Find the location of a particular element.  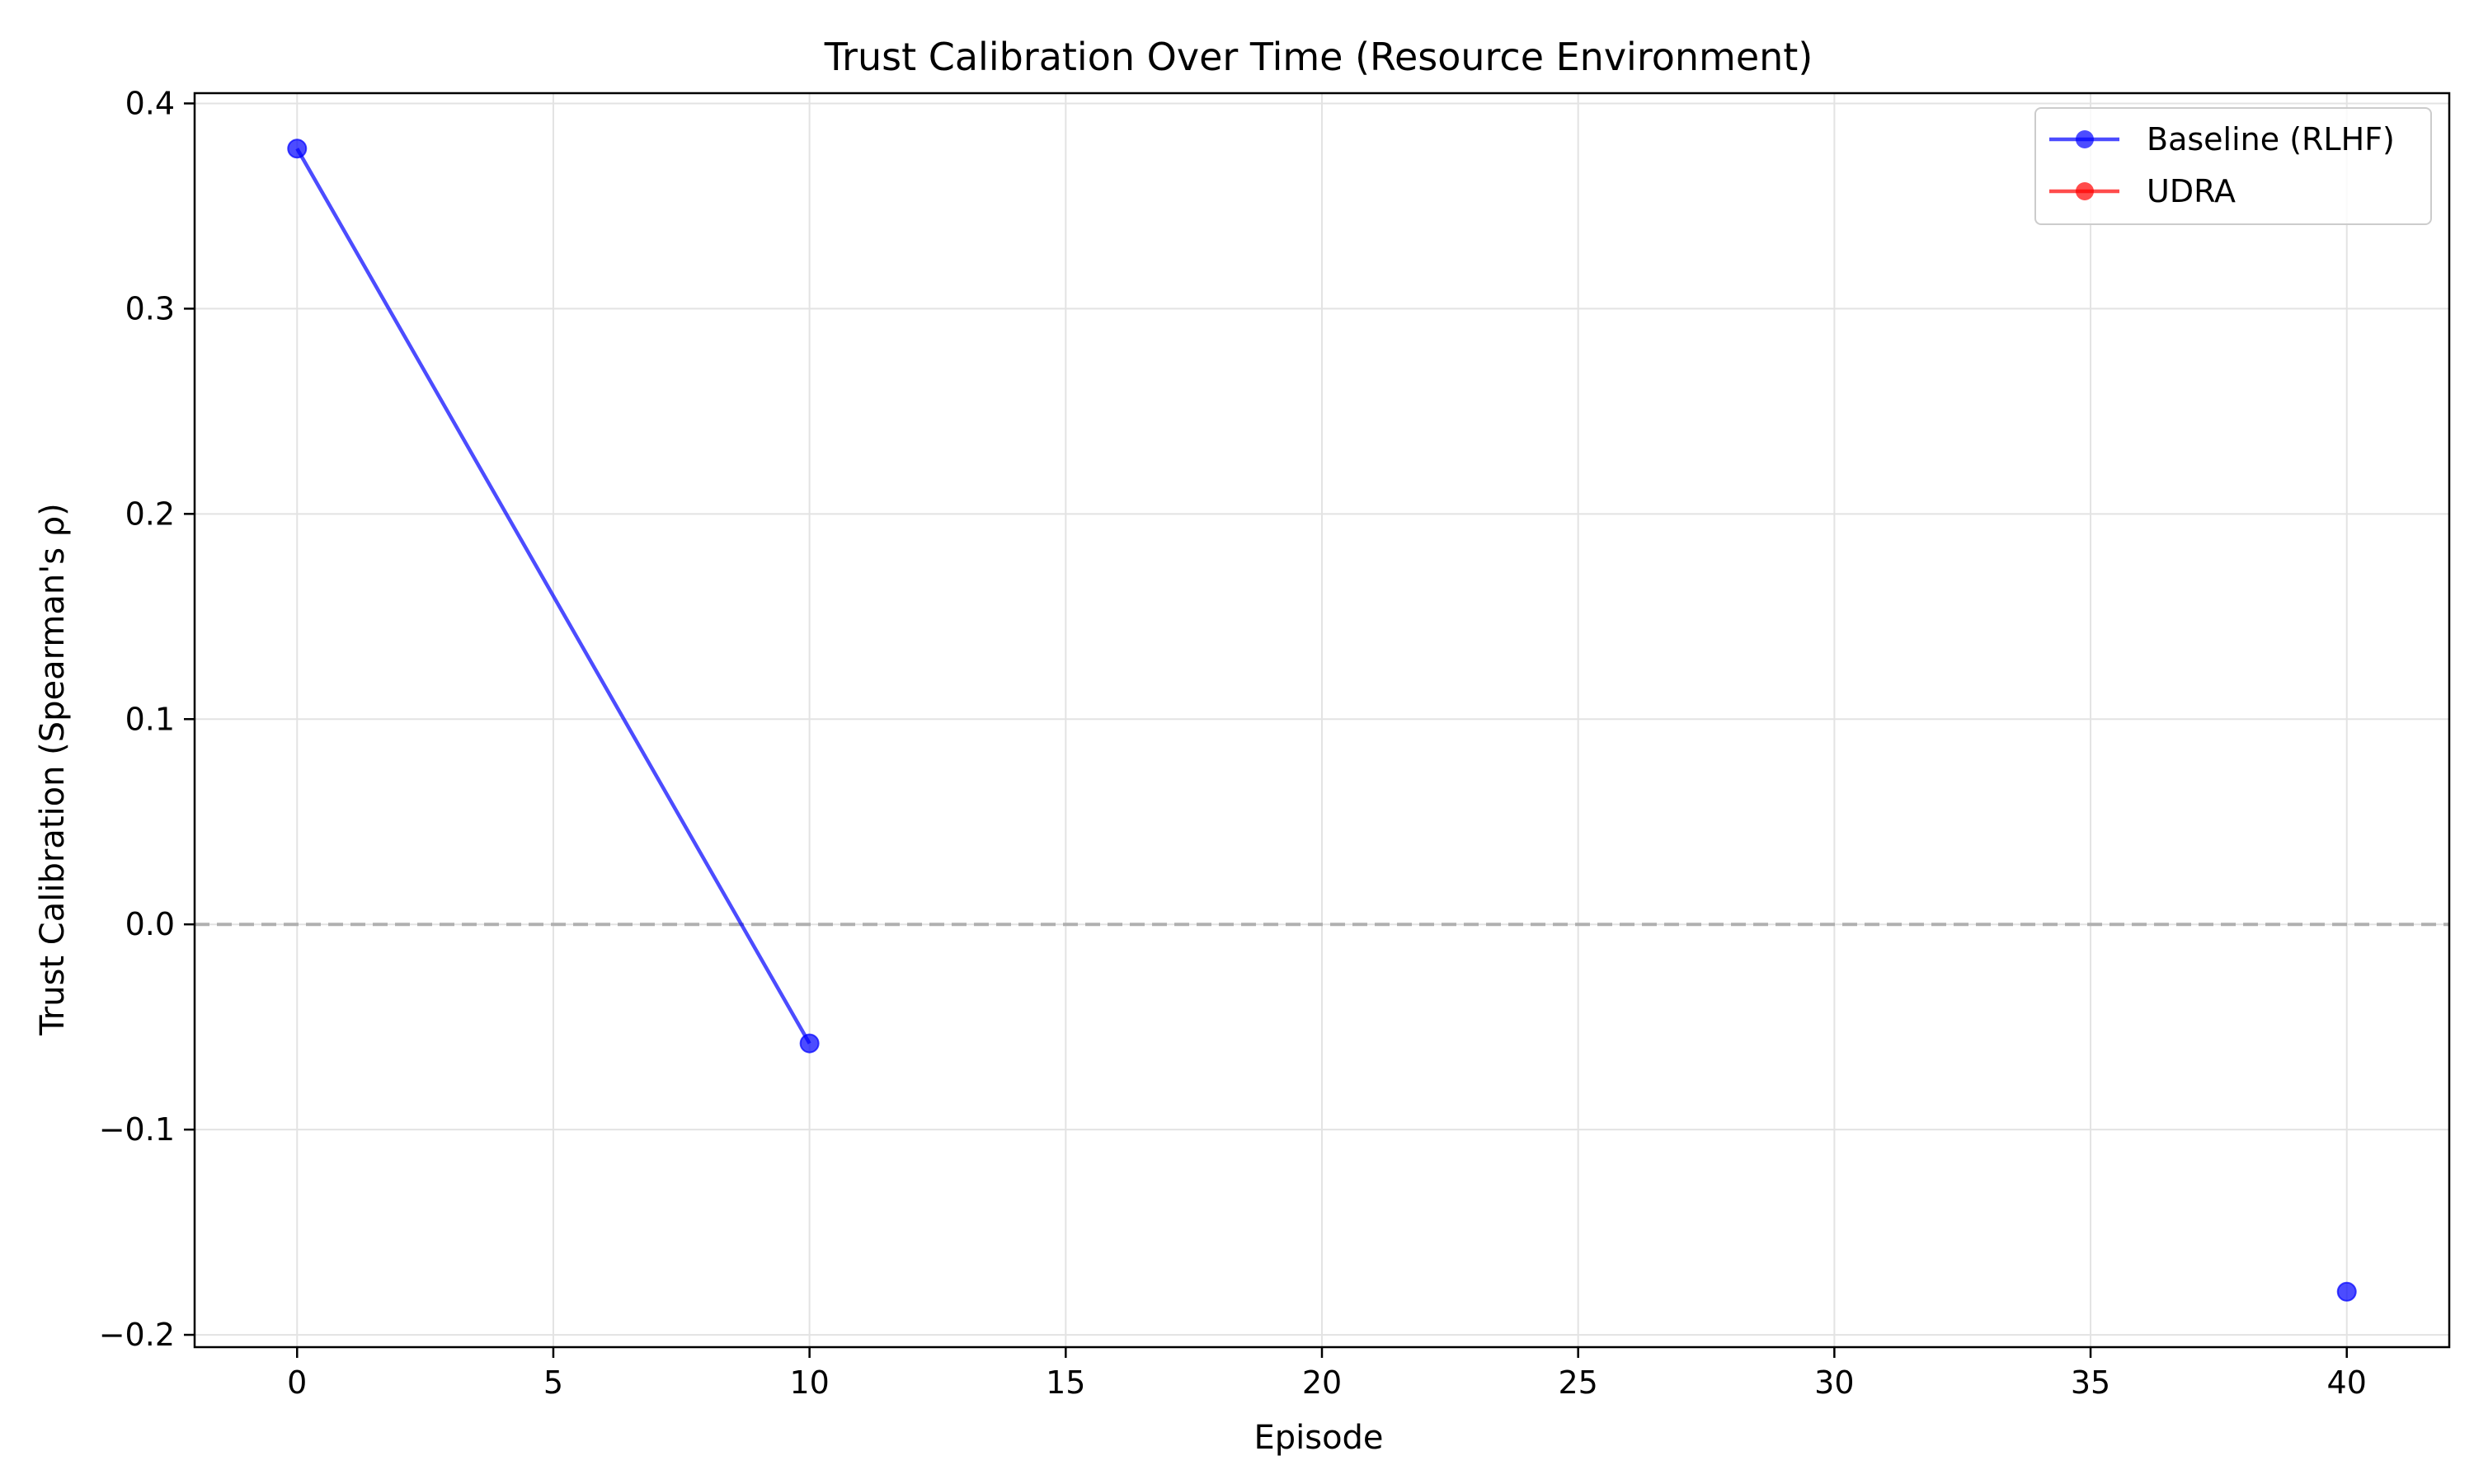

y-tick-label: 0.4 is located at coordinates (150, 103).